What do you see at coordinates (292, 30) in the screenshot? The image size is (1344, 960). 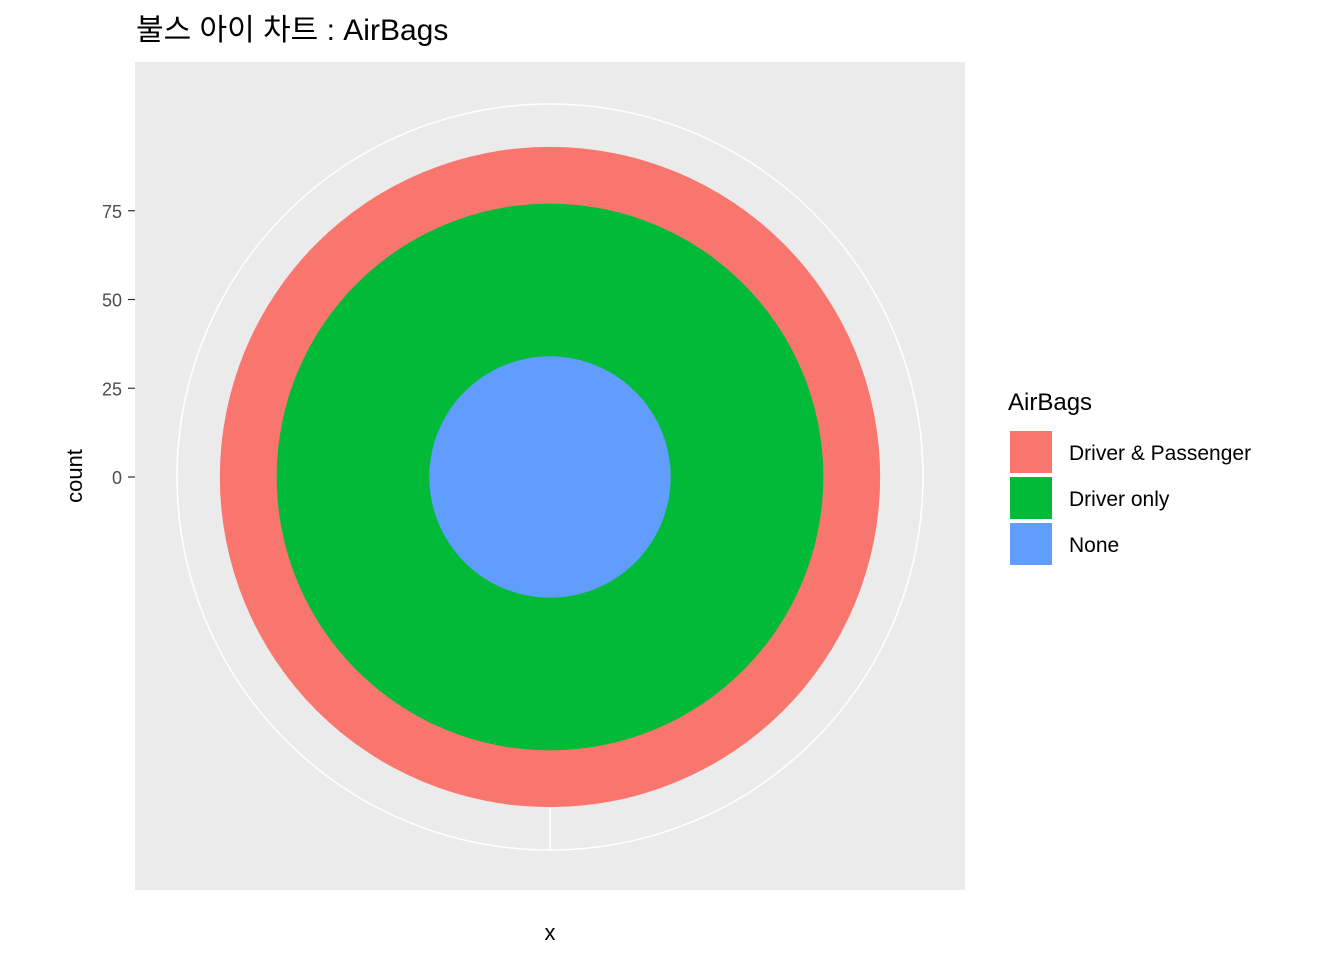 I see `chart-title: 불스 아이 차트 : AirBags` at bounding box center [292, 30].